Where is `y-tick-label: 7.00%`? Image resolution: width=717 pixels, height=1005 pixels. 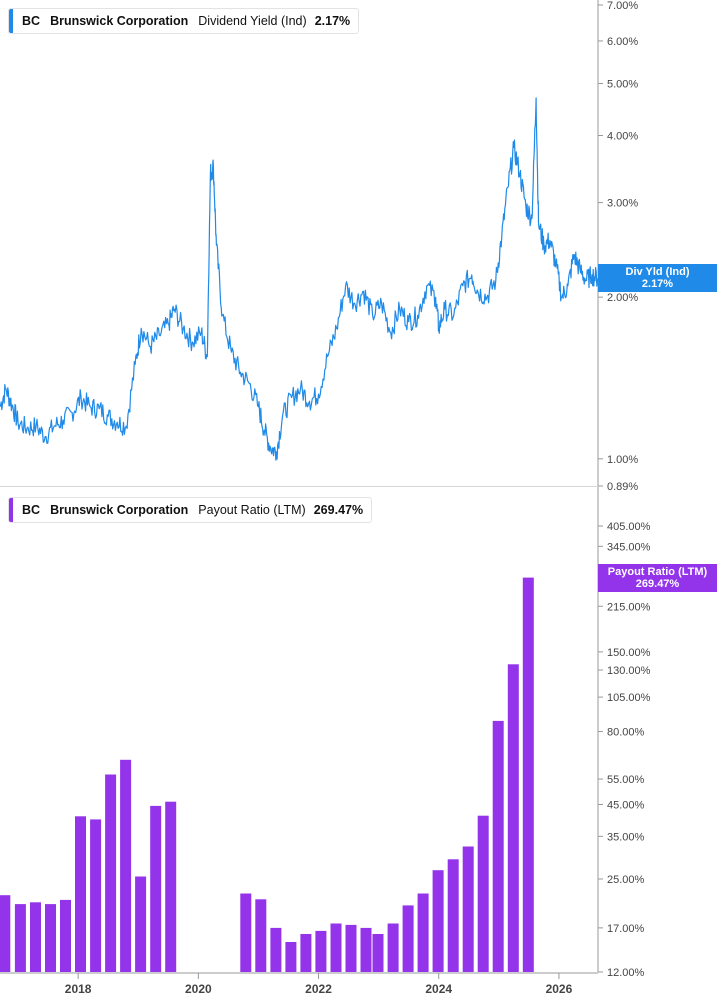 y-tick-label: 7.00% is located at coordinates (622, 6).